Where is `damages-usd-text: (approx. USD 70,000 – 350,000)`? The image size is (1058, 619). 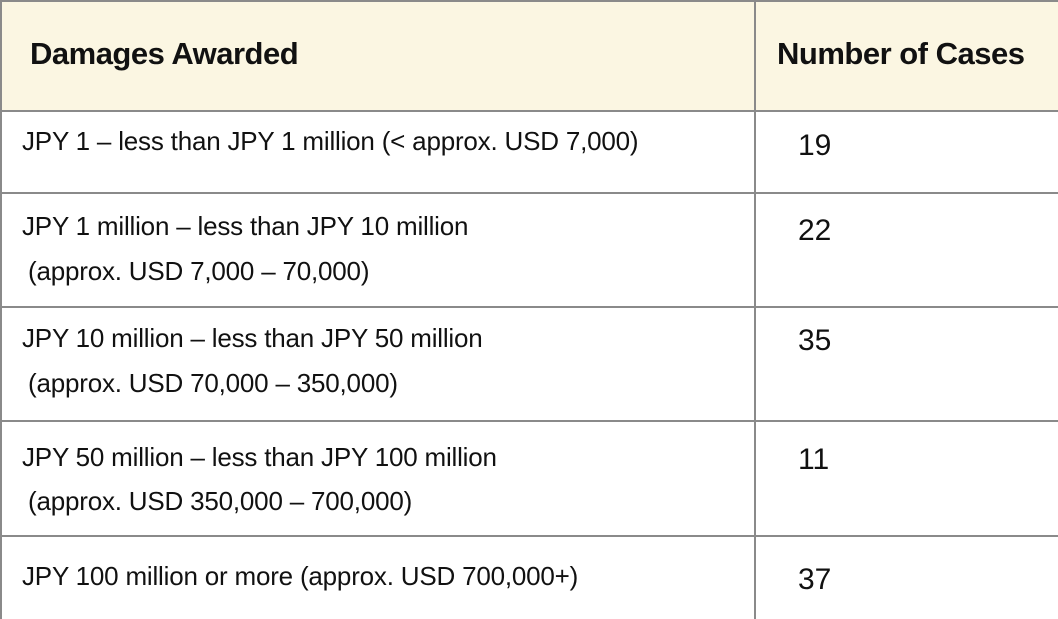 damages-usd-text: (approx. USD 70,000 – 350,000) is located at coordinates (213, 383).